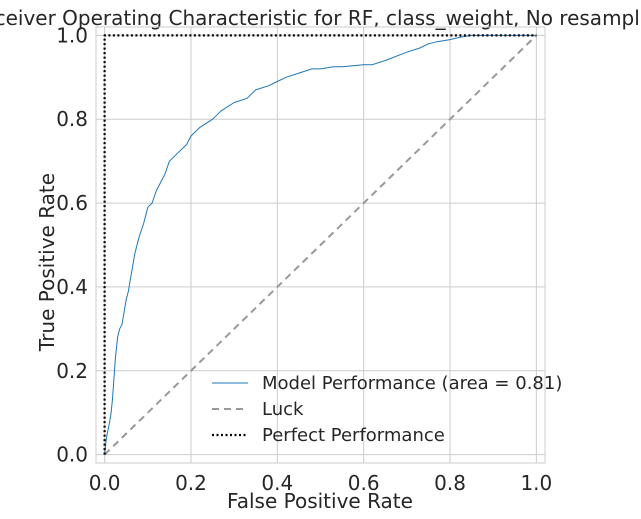  I want to click on legend-label-0: Model Performance (area = 0.81), so click(412, 383).